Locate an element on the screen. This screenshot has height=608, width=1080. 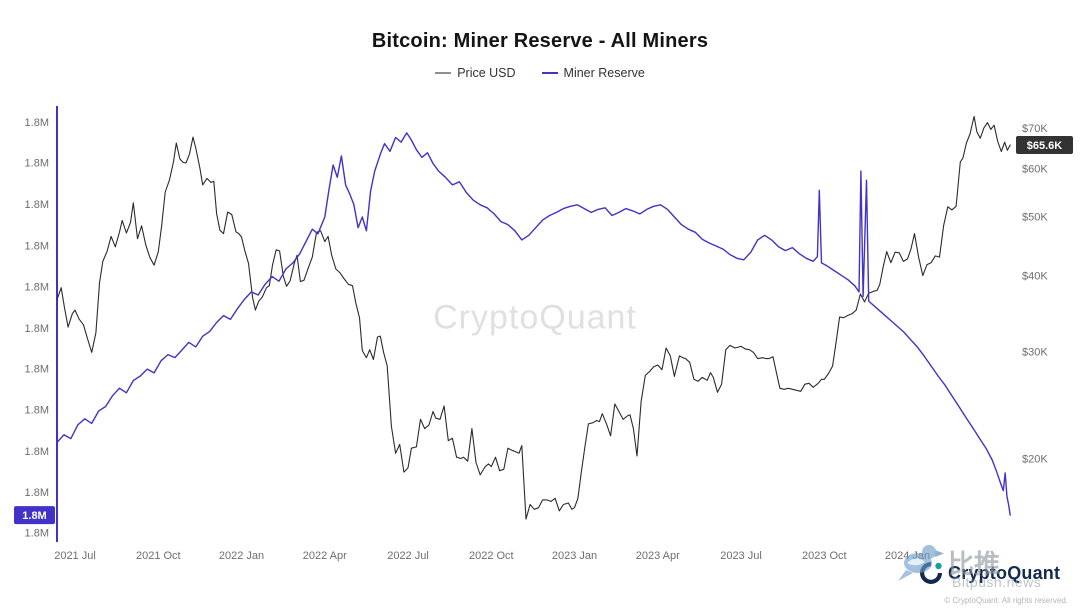
cryptoquant-logo: CryptoQuant is located at coordinates (989, 573).